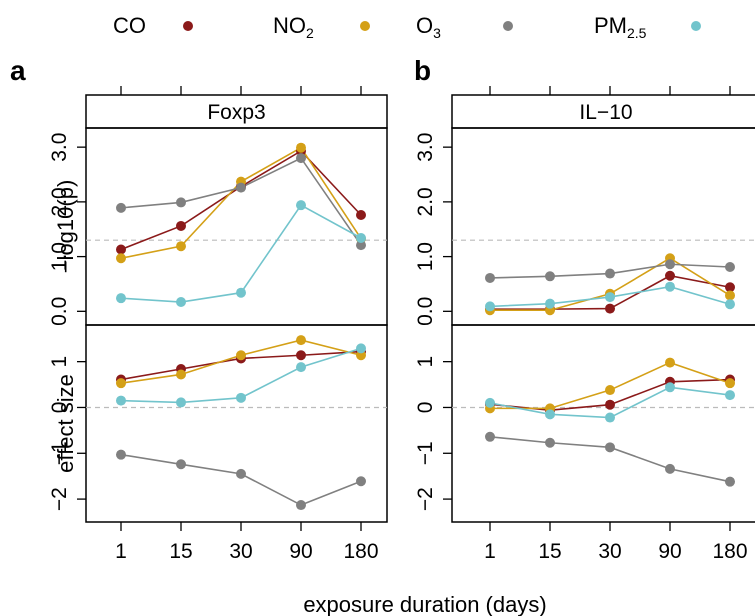 The width and height of the screenshot is (755, 616). I want to click on series-line-pm25, so click(241, 253).